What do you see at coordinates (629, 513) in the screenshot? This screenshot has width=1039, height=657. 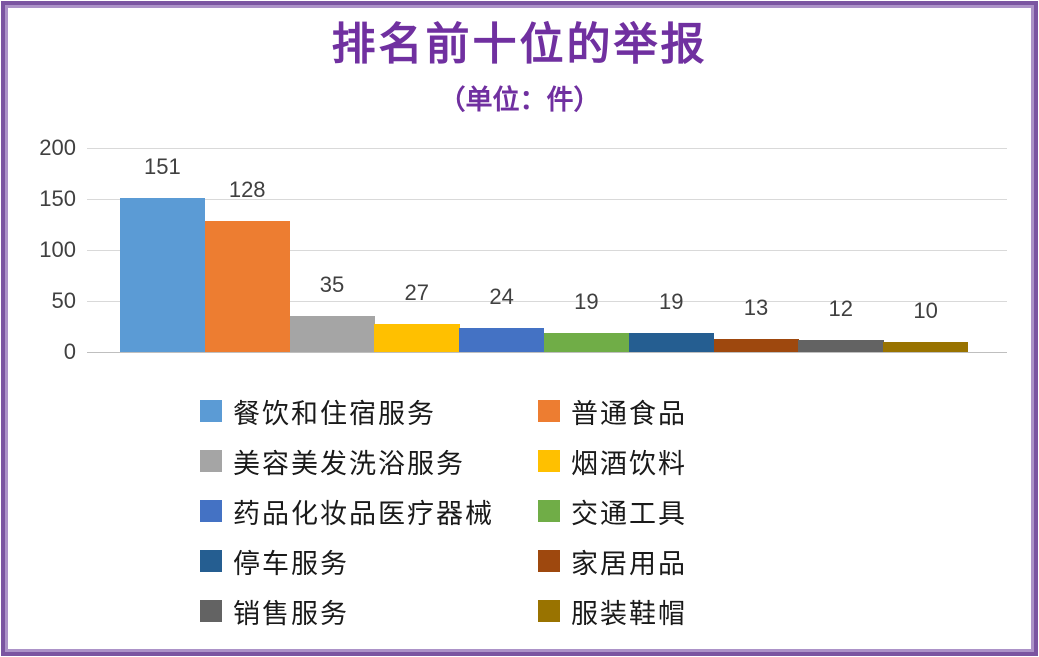 I see `legend-label: 交通工具` at bounding box center [629, 513].